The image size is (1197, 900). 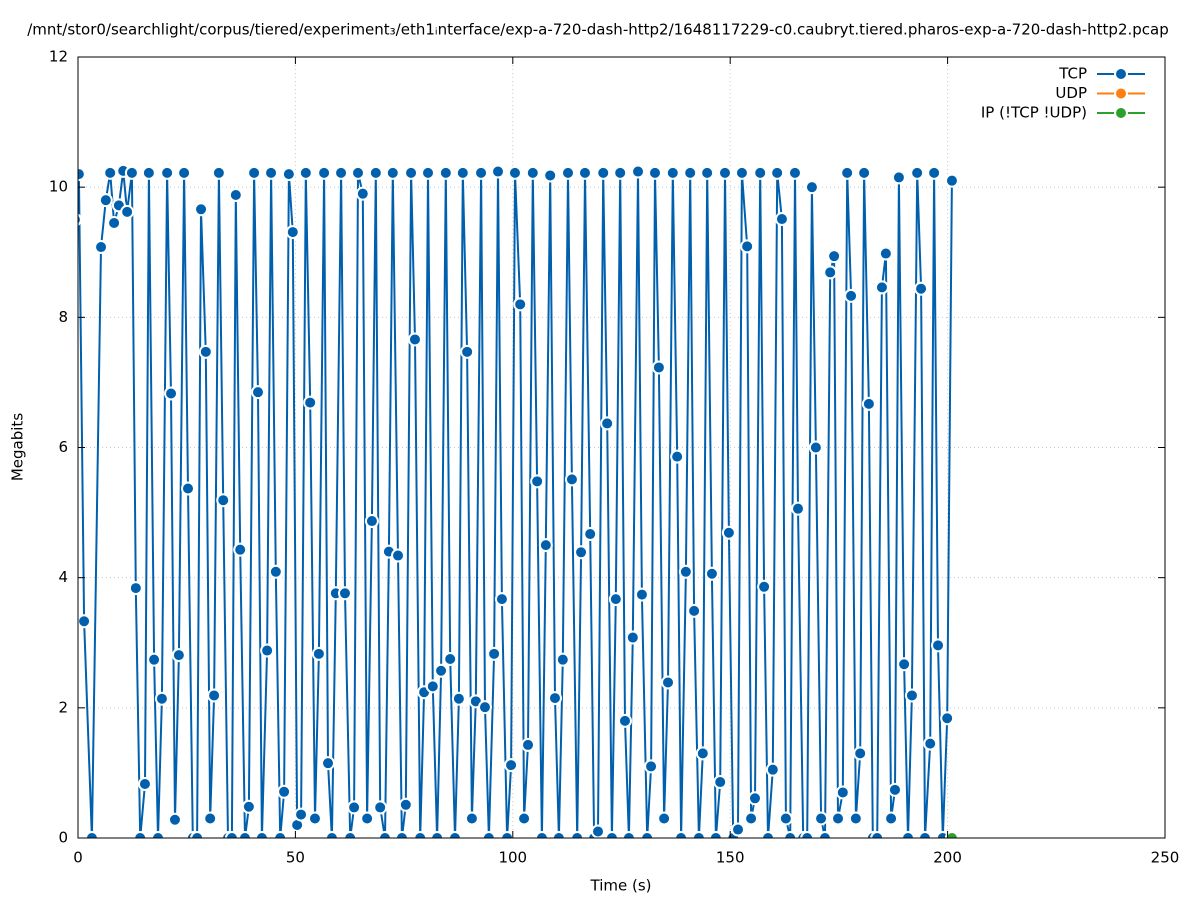 What do you see at coordinates (78, 858) in the screenshot?
I see `x-tick-label: 0` at bounding box center [78, 858].